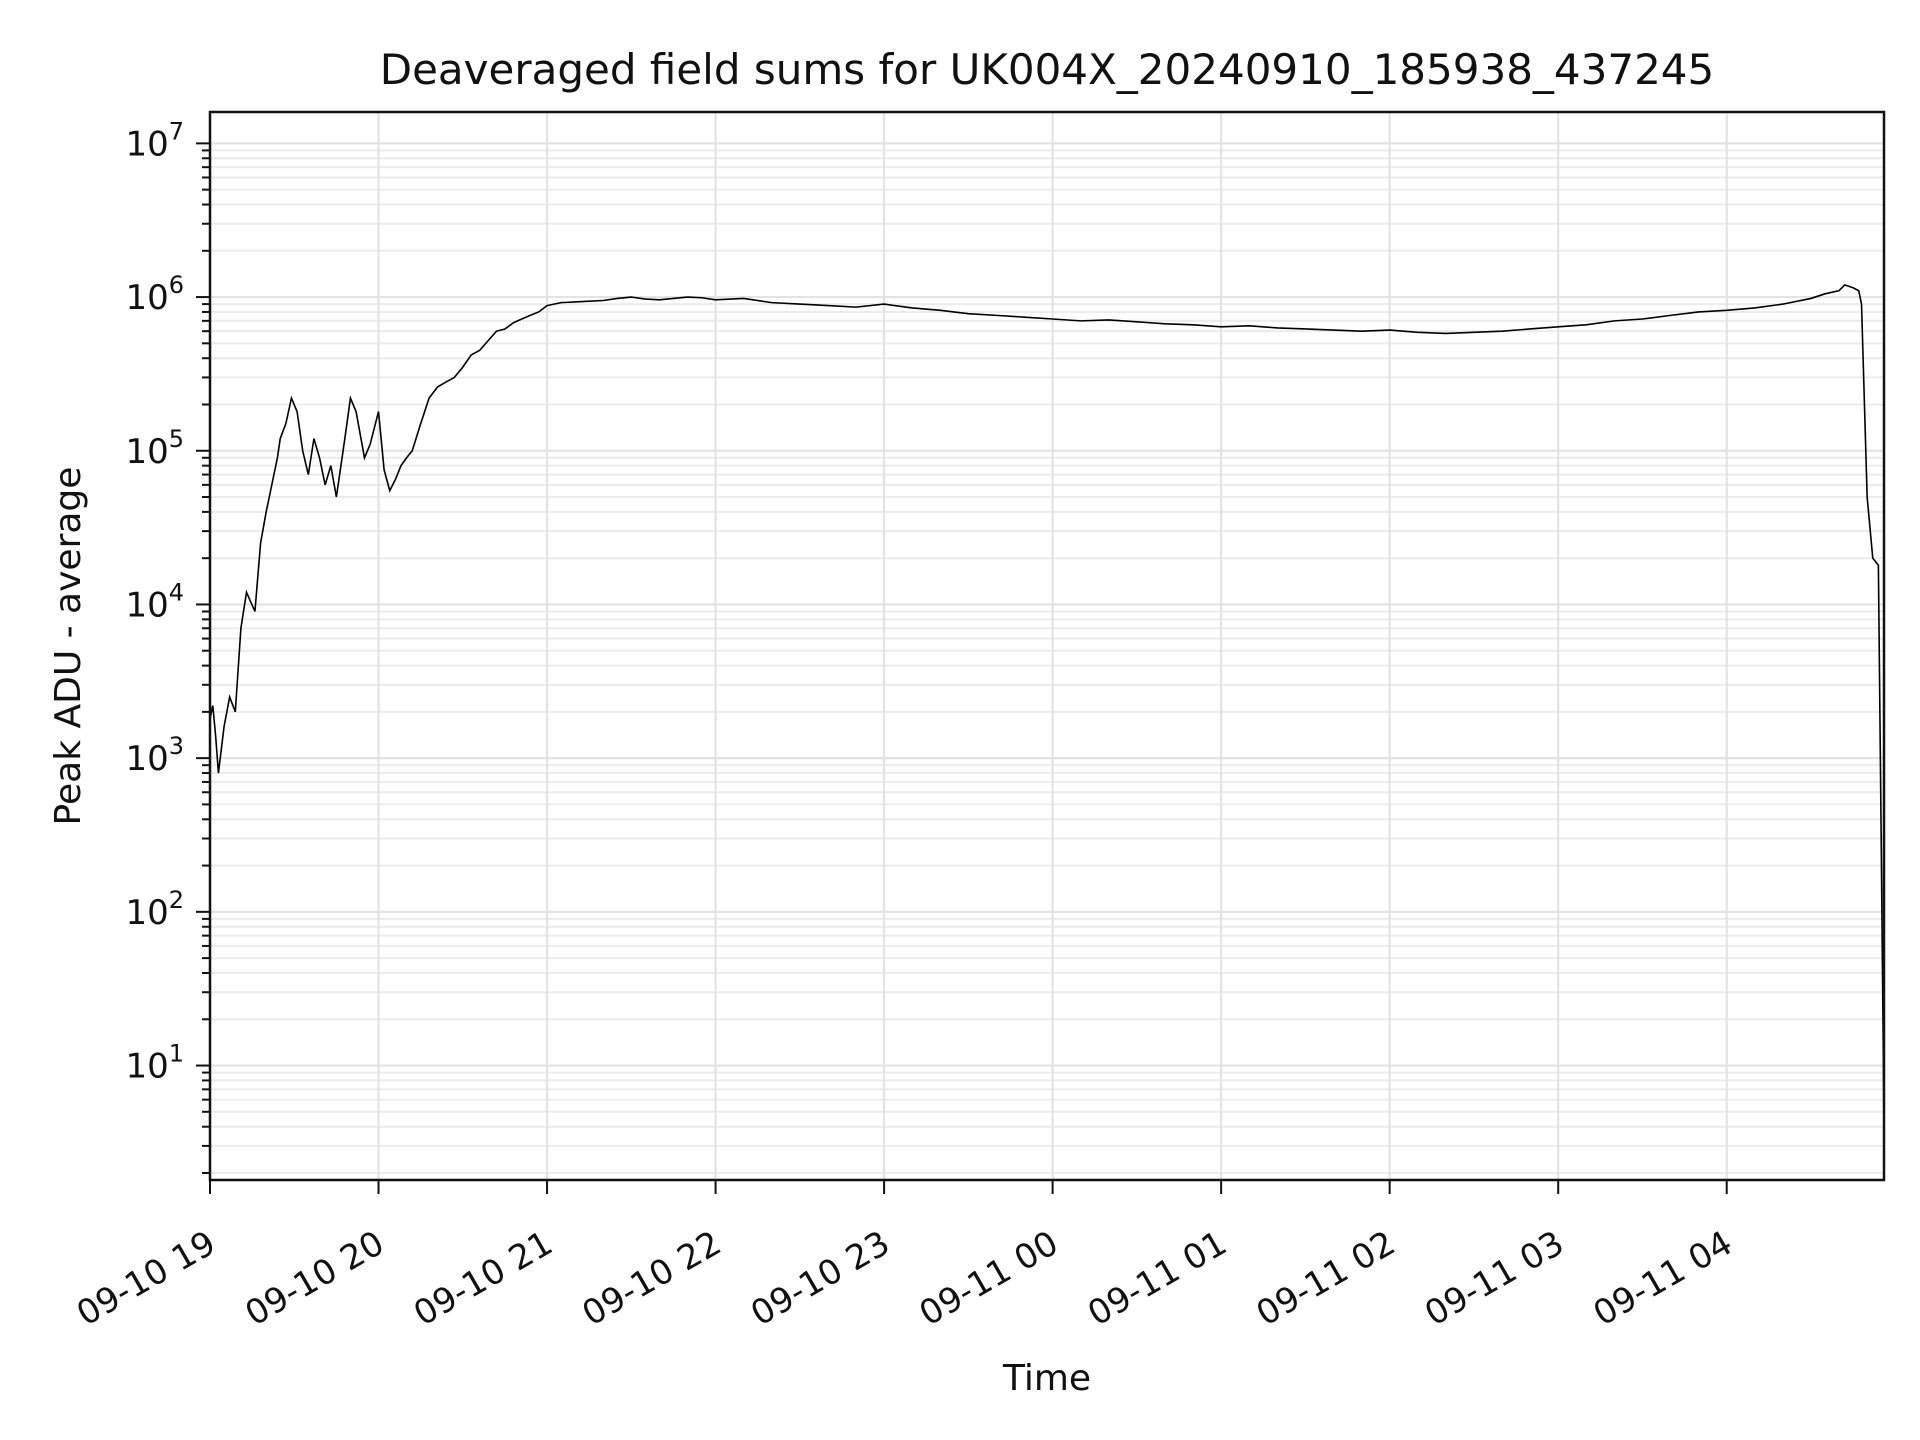  I want to click on y-tick-label: 10¹, so click(154, 1063).